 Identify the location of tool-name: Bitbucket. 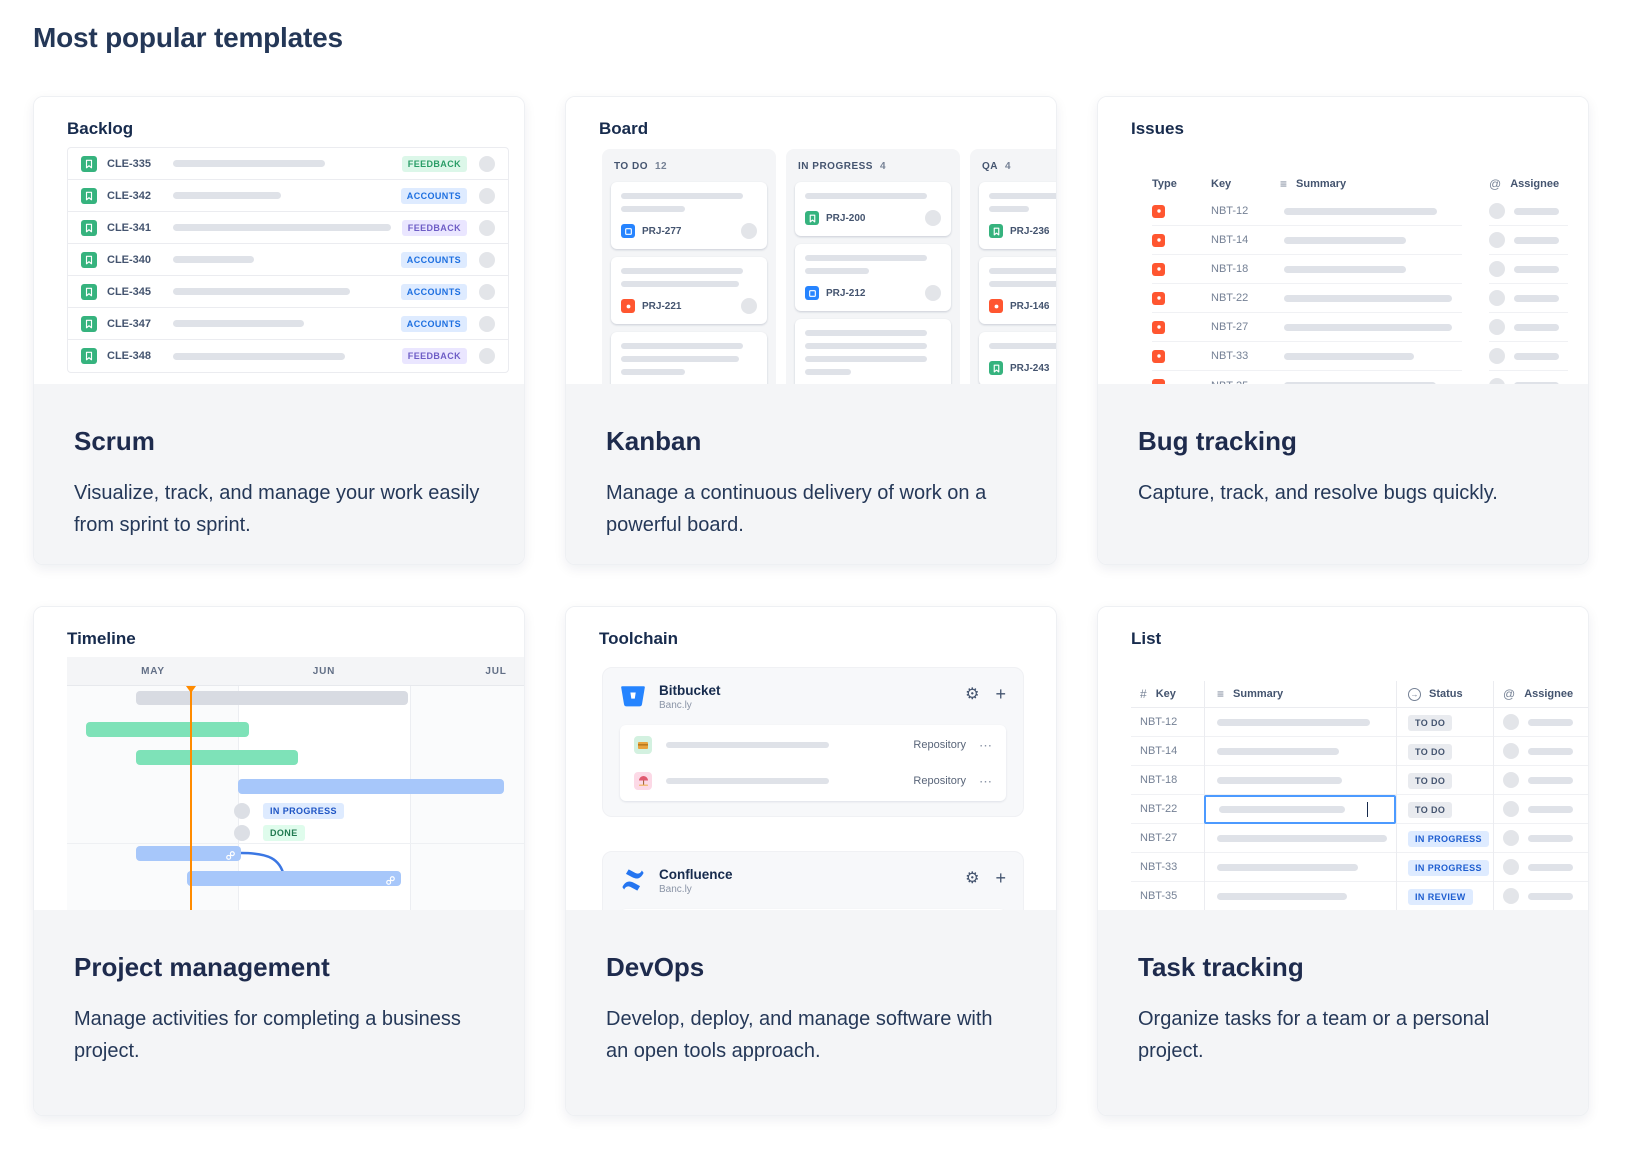
(690, 690).